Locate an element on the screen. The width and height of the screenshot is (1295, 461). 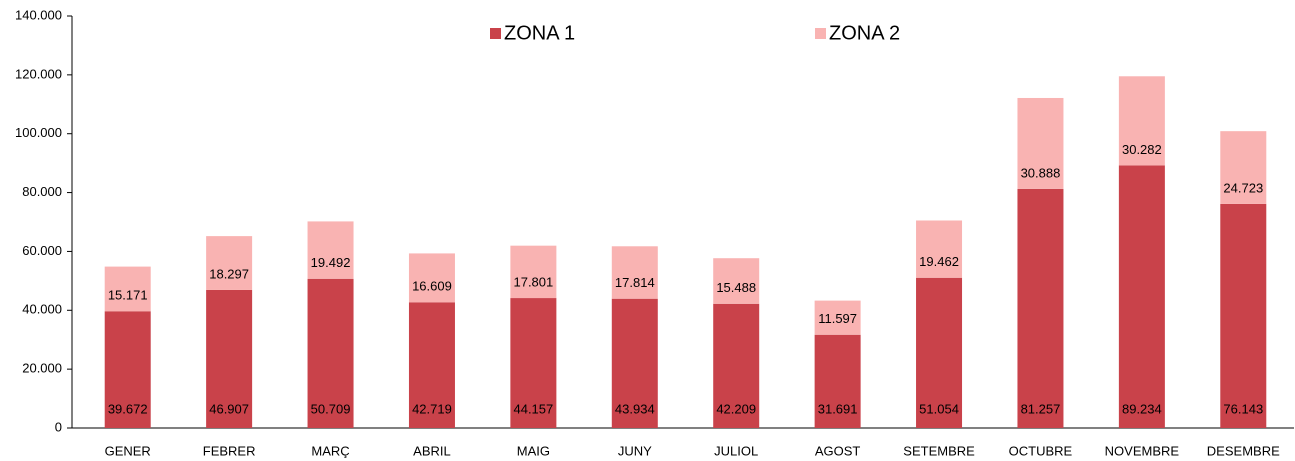
value-label: 16.609 is located at coordinates (432, 286).